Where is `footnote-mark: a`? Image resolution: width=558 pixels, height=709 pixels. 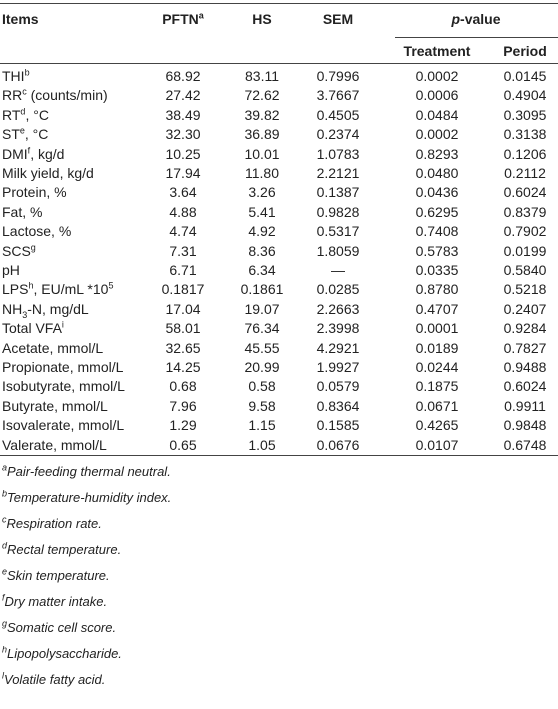 footnote-mark: a is located at coordinates (5, 467).